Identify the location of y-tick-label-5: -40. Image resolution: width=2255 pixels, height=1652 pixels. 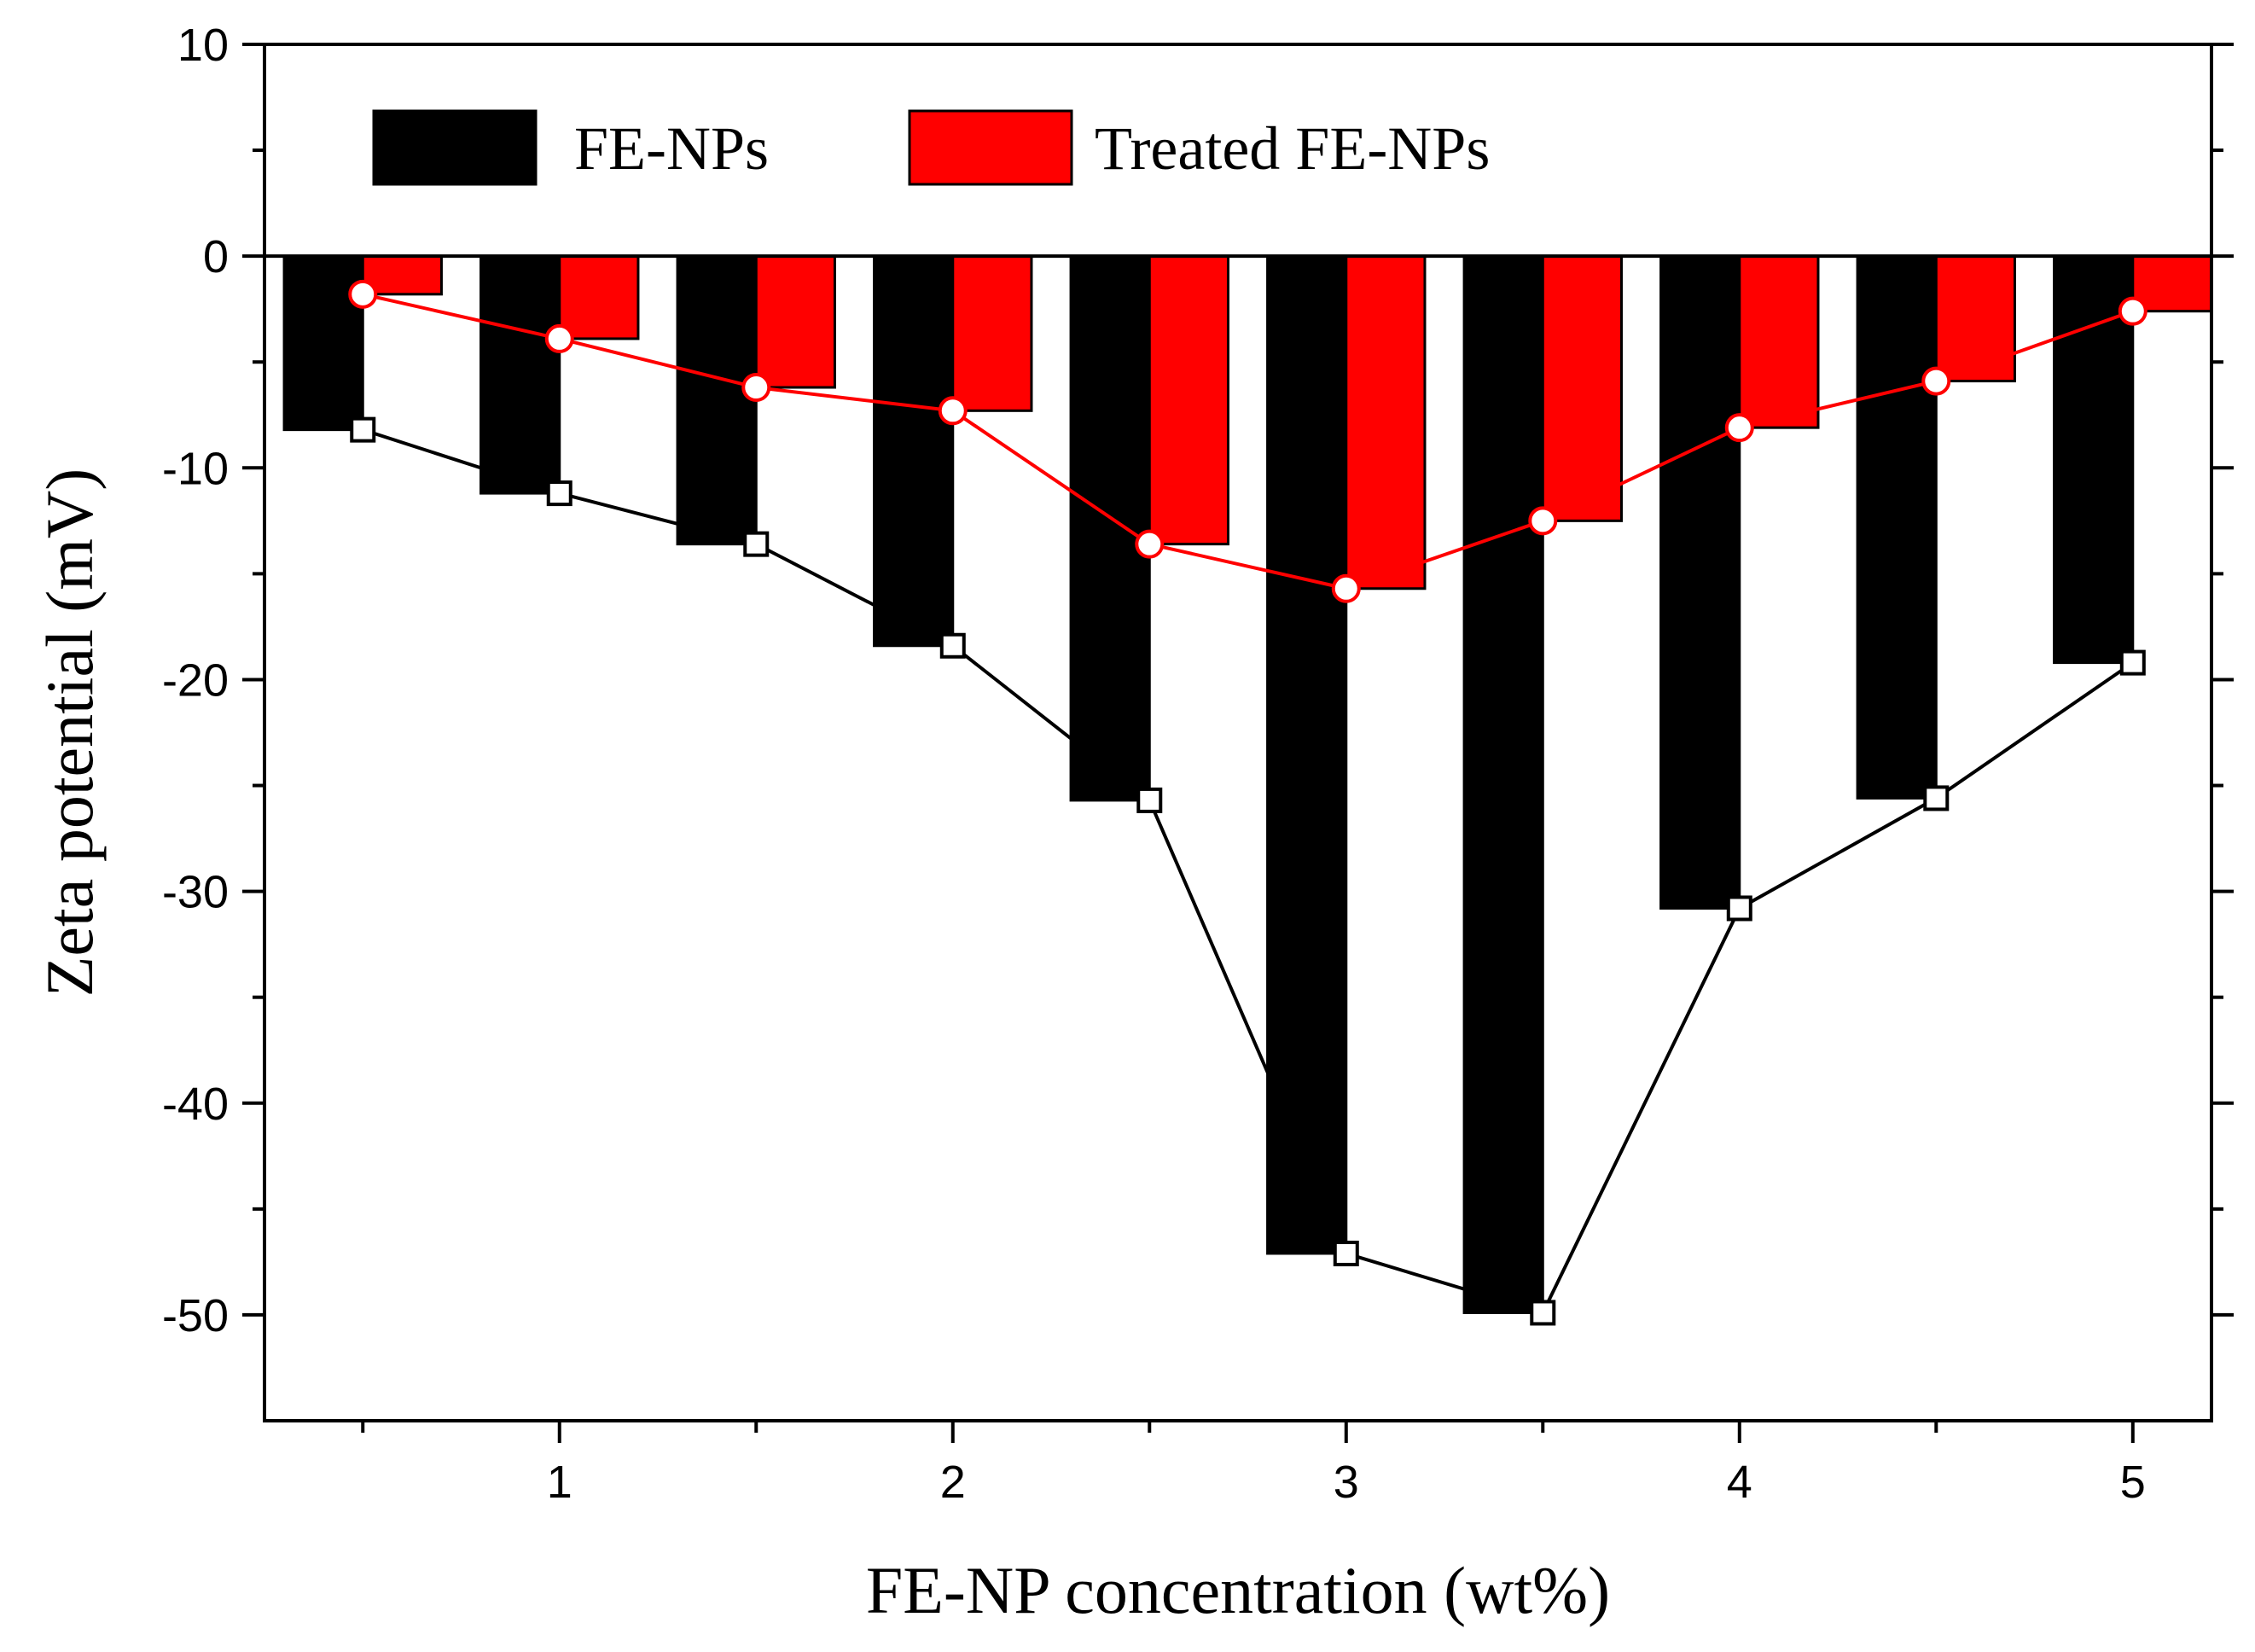
(195, 1104).